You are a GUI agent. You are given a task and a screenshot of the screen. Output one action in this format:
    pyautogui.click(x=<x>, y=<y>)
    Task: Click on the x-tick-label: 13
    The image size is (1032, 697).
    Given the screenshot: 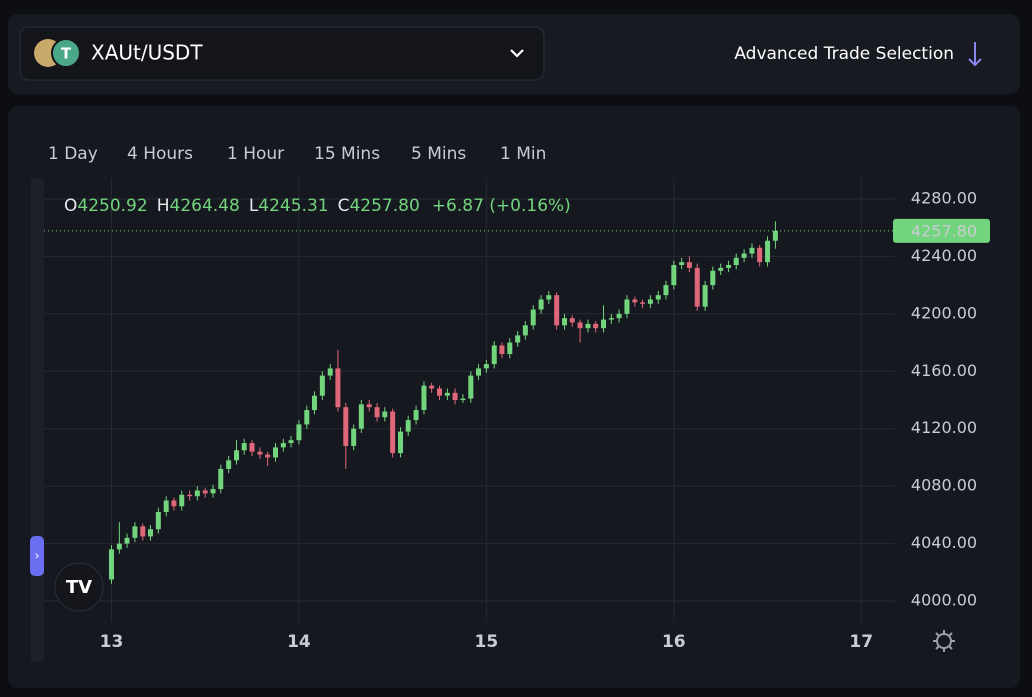 What is the action you would take?
    pyautogui.click(x=112, y=642)
    